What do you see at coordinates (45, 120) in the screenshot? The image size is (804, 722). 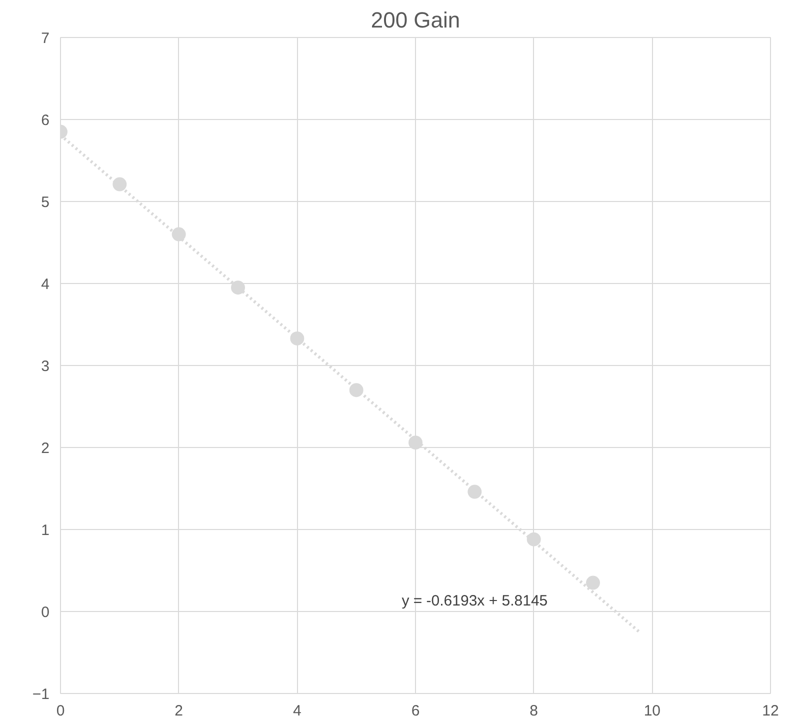 I see `y-tick-label: 6` at bounding box center [45, 120].